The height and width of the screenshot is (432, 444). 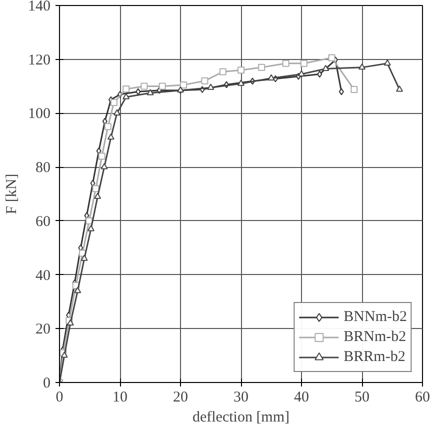 What do you see at coordinates (39, 114) in the screenshot?
I see `y-tick-label: 100` at bounding box center [39, 114].